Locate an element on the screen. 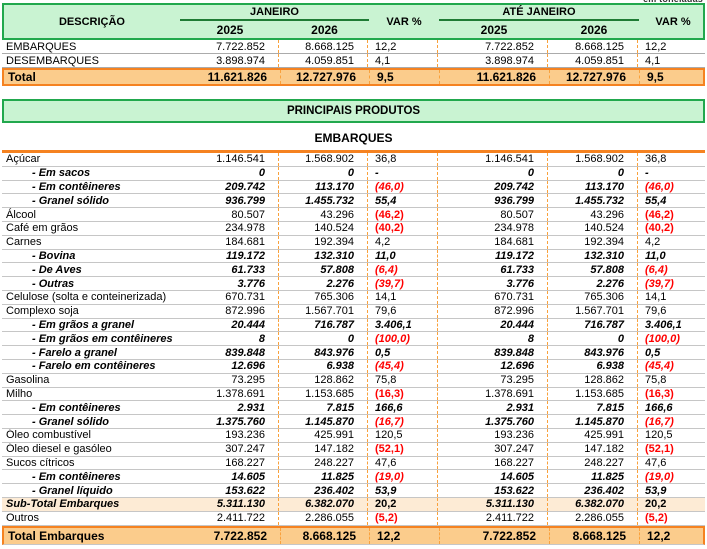 The width and height of the screenshot is (707, 549). row-label: Complexo soja is located at coordinates (42, 311).